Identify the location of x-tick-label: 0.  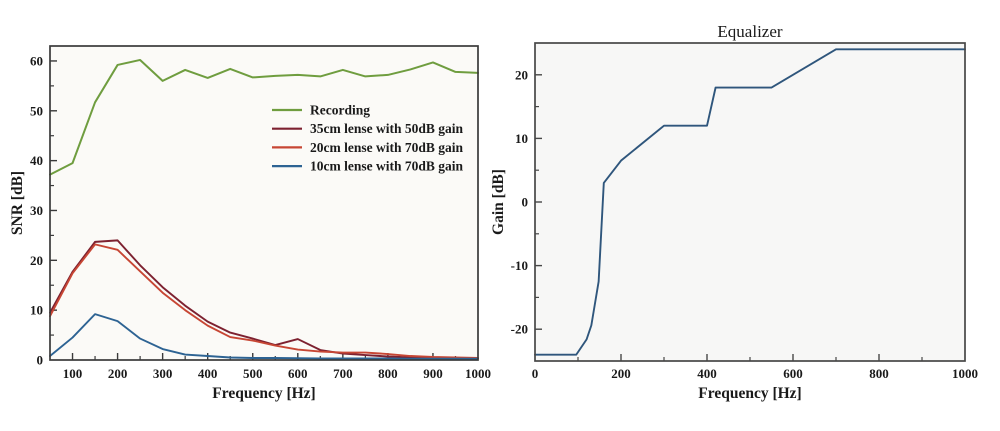
(535, 373).